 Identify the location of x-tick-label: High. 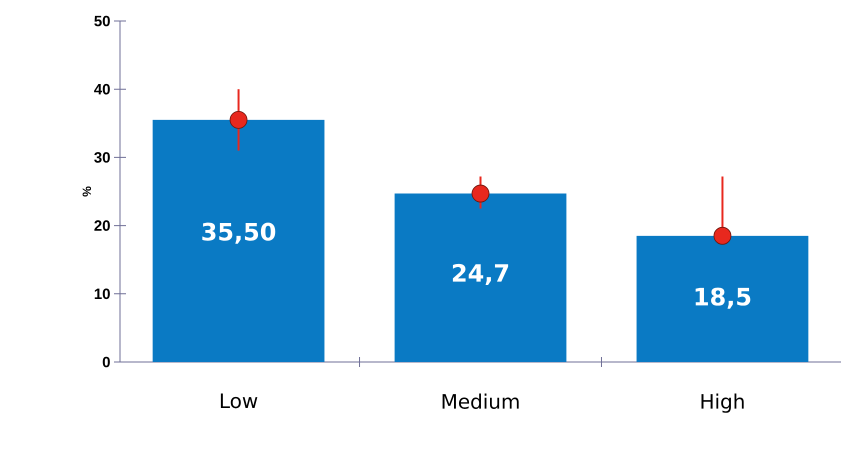
(723, 403).